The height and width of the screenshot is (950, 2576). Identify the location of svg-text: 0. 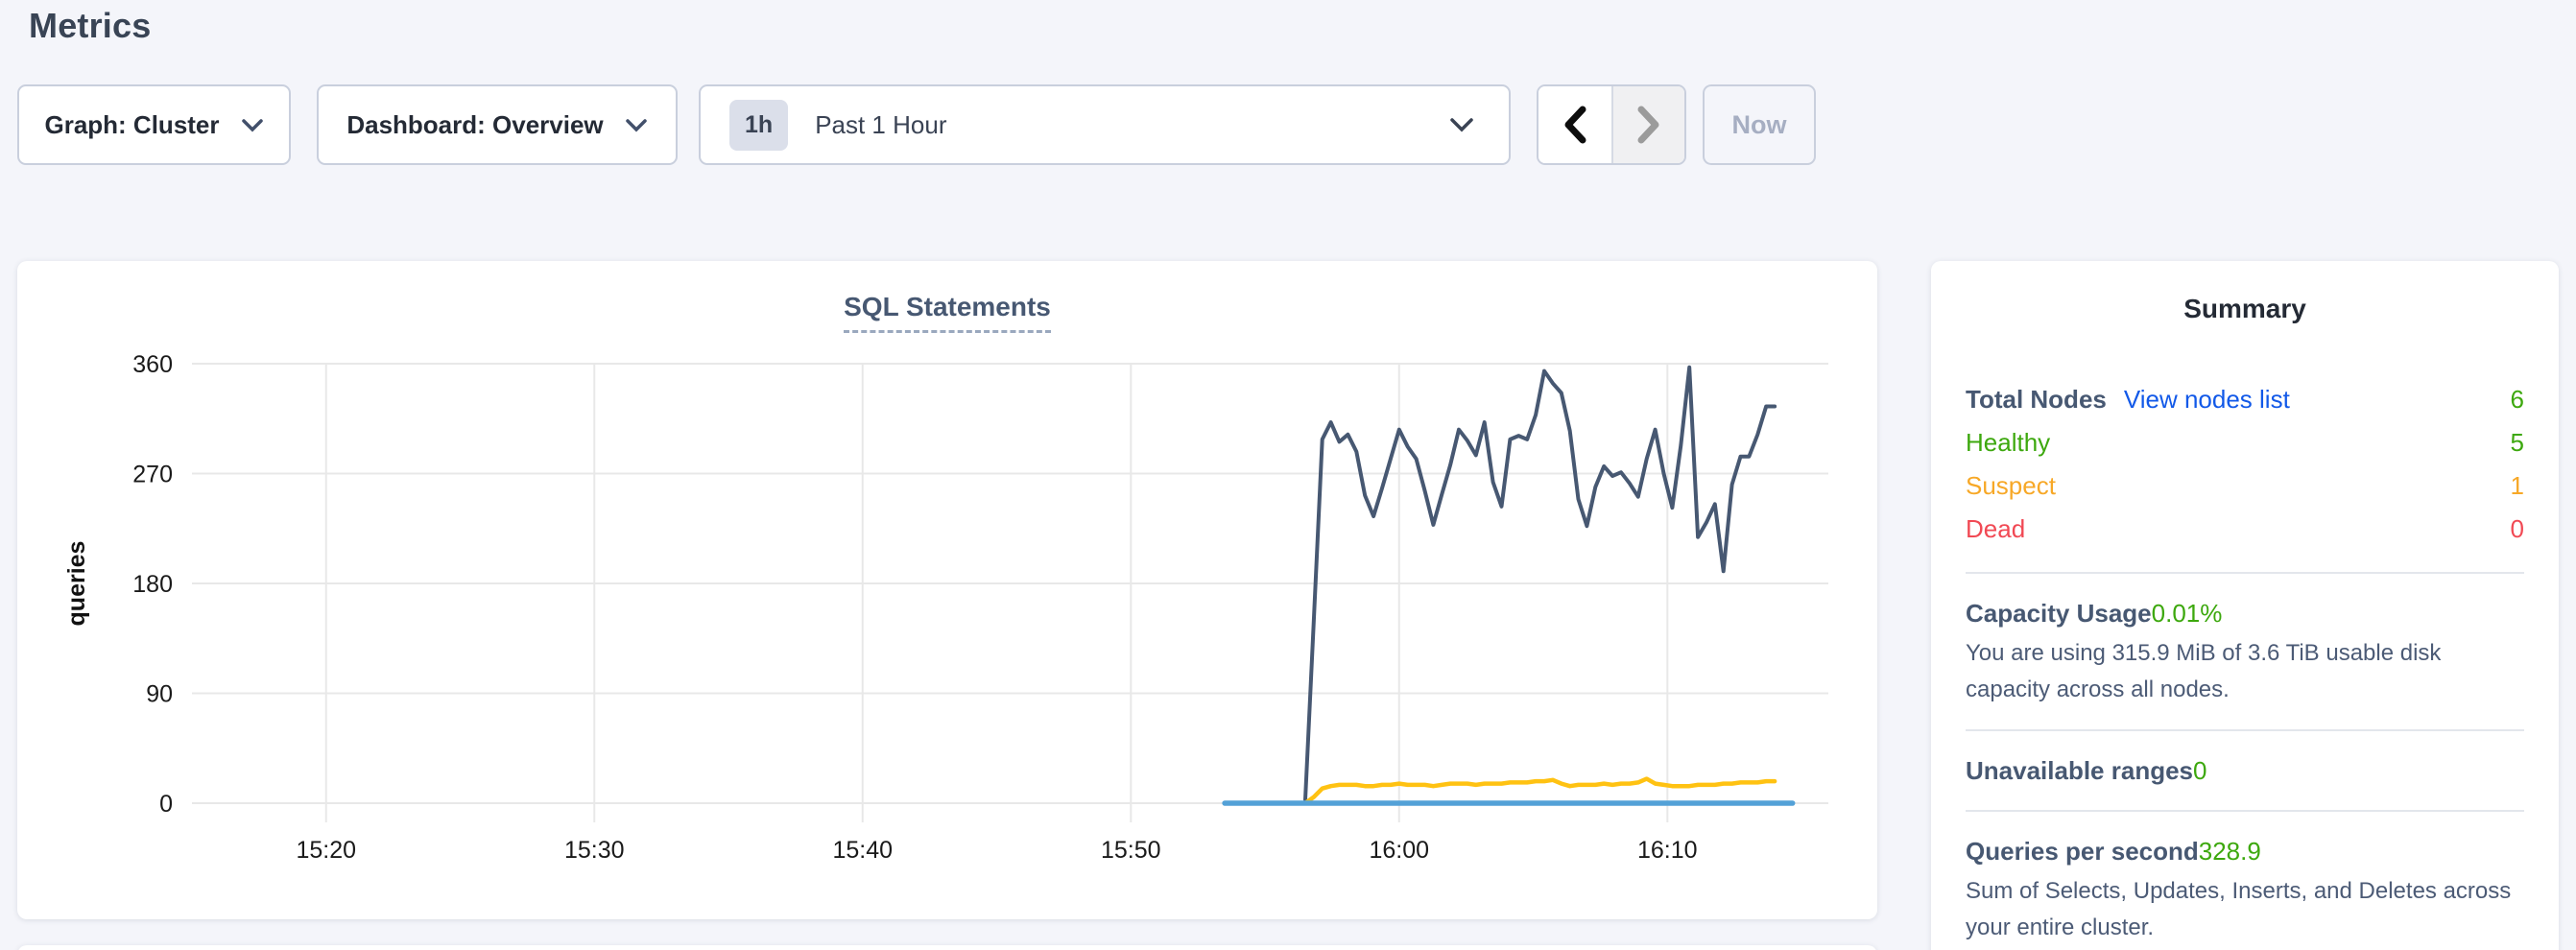
(166, 804).